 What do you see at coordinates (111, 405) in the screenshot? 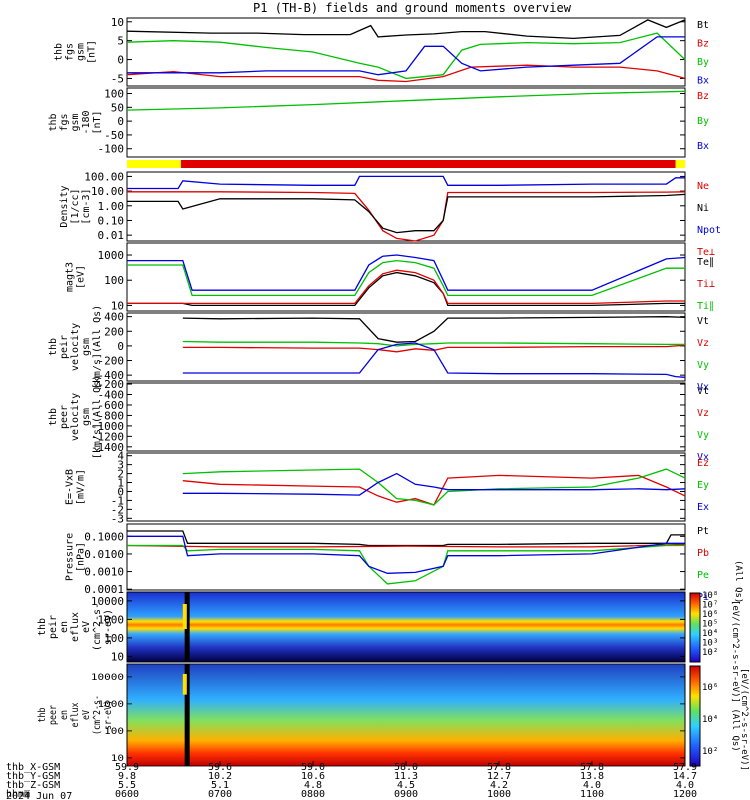
I see `y-tick-label: -600` at bounding box center [111, 405].